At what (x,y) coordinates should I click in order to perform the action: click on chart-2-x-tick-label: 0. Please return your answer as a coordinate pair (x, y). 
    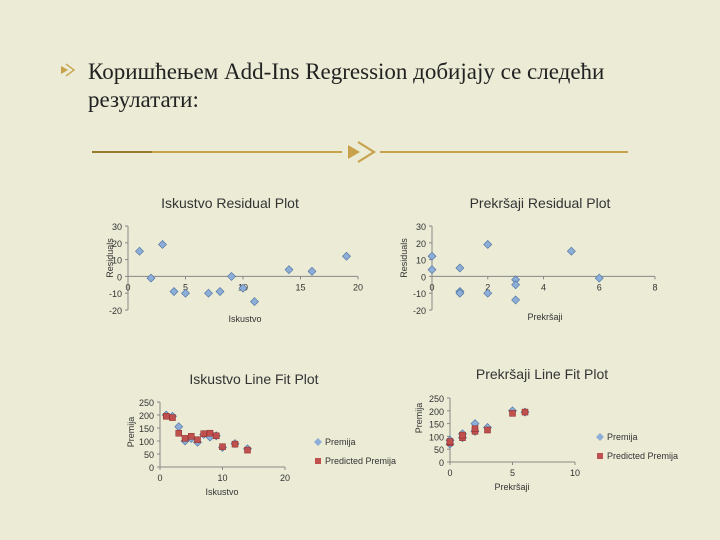
    Looking at the image, I should click on (431, 287).